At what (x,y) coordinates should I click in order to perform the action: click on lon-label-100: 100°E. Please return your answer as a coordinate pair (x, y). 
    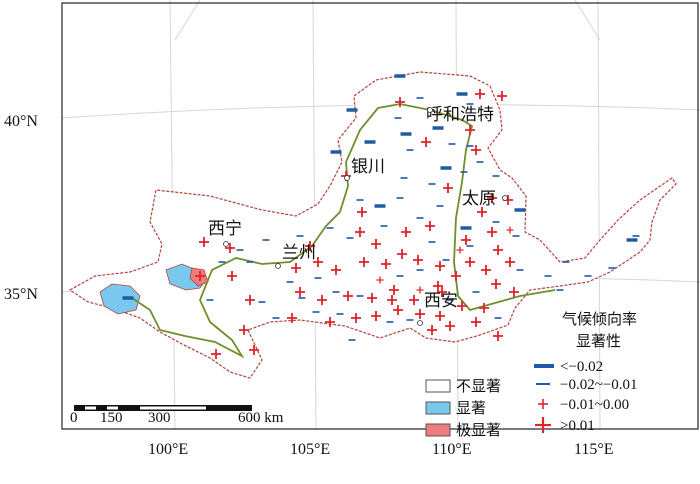
    Looking at the image, I should click on (168, 449).